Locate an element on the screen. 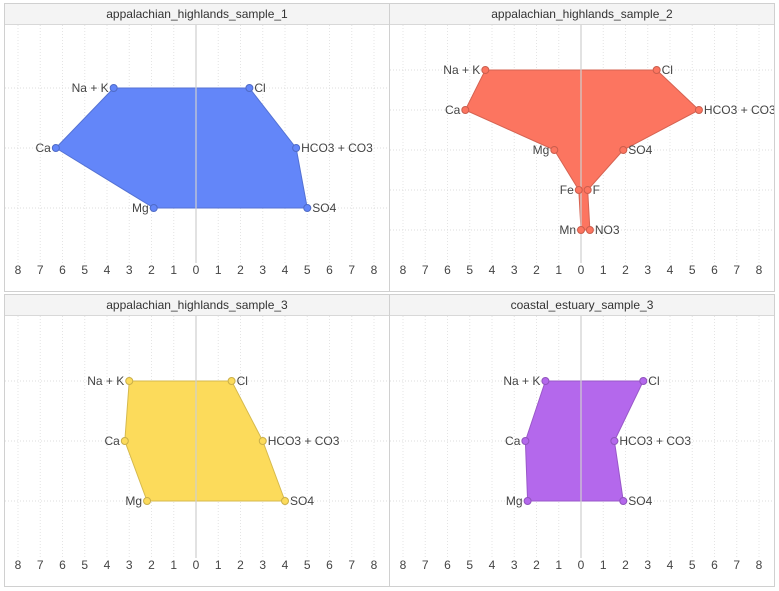 The height and width of the screenshot is (591, 779). chart-title-2: appalachian_highlands_sample_2 is located at coordinates (582, 14).